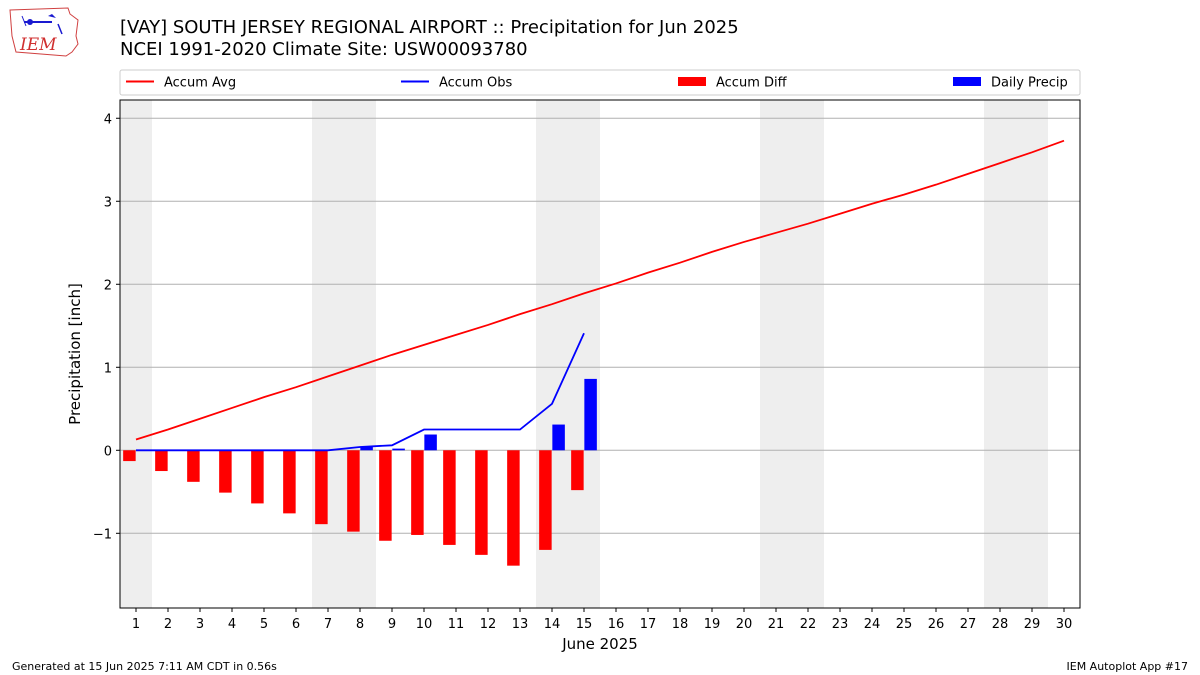 This screenshot has height=675, width=1200. Describe the element at coordinates (904, 624) in the screenshot. I see `x-tick-label: 25` at that location.